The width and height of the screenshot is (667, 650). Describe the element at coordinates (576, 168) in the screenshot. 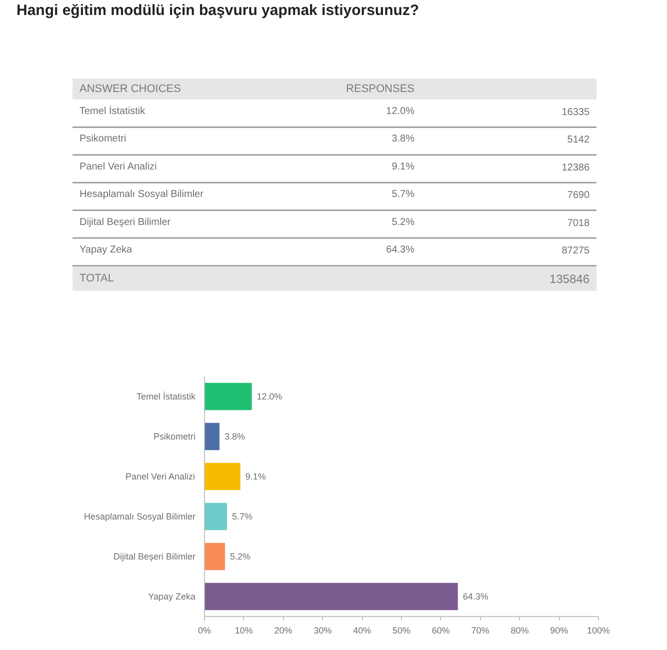

I see `data-label: 12386` at that location.